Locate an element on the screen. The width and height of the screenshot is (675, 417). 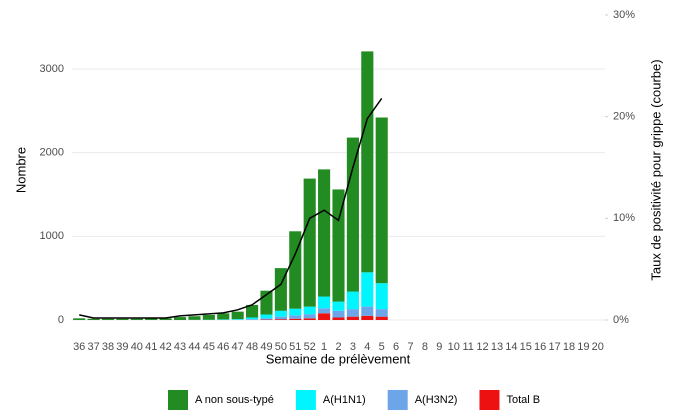
x-tick-label: 18 is located at coordinates (569, 347).